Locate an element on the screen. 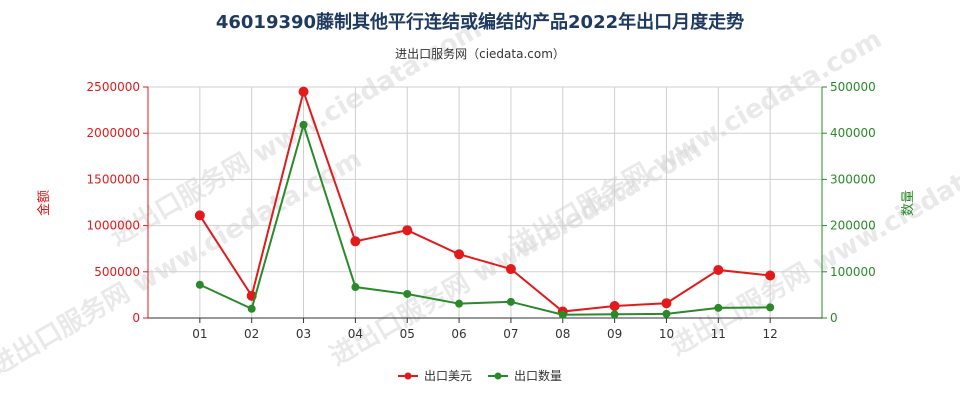  right-tick-label: 200000 is located at coordinates (853, 226).